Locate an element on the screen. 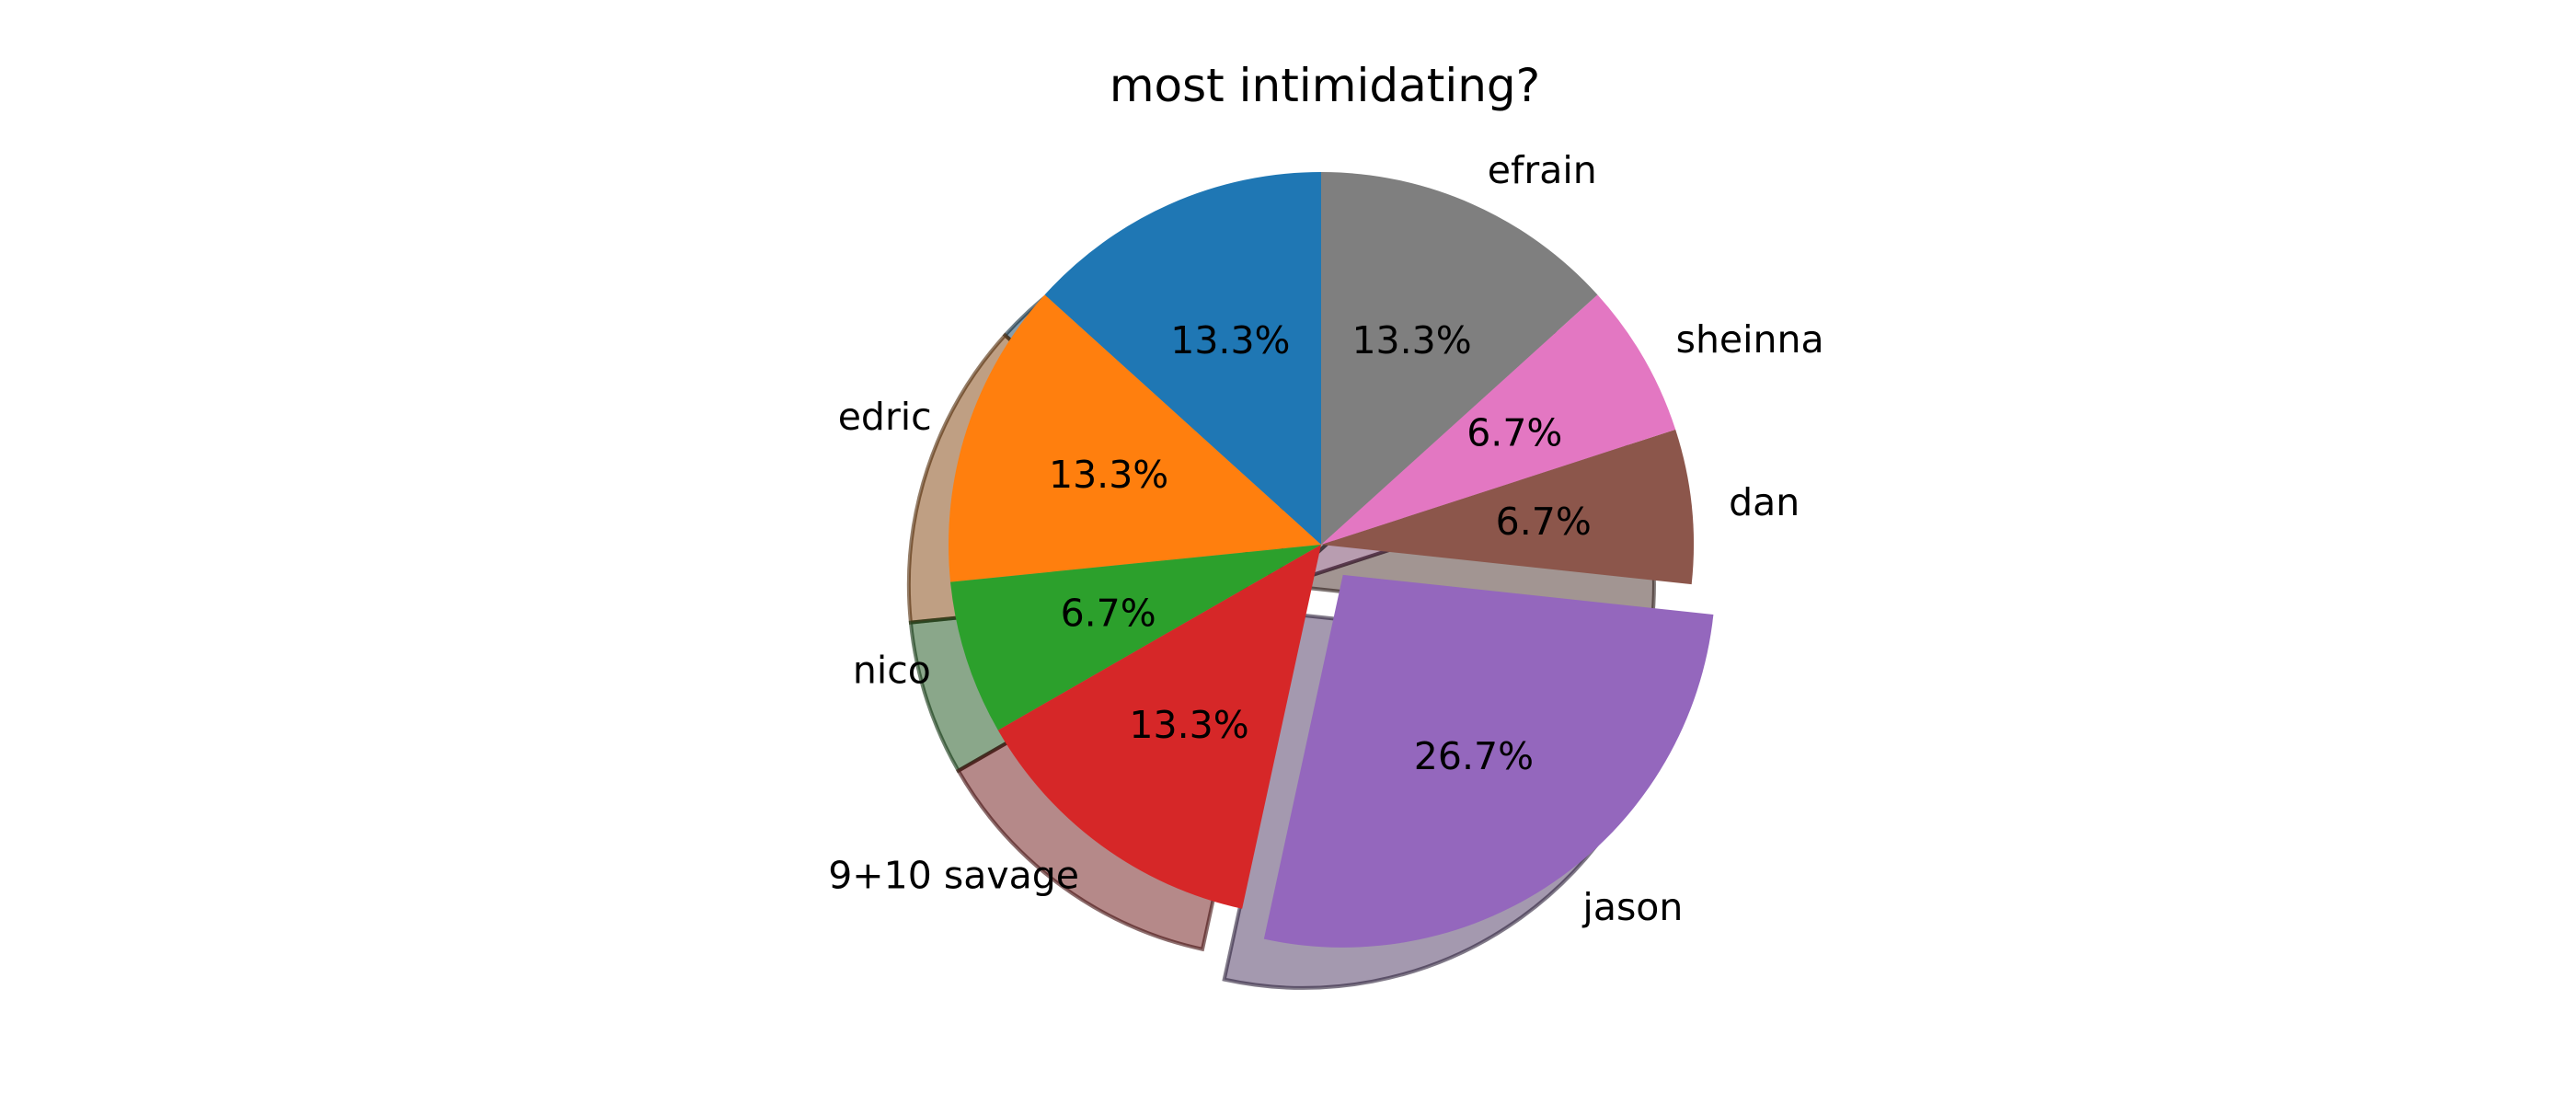 The height and width of the screenshot is (1104, 2576). slice-label-nico: nico is located at coordinates (892, 670).